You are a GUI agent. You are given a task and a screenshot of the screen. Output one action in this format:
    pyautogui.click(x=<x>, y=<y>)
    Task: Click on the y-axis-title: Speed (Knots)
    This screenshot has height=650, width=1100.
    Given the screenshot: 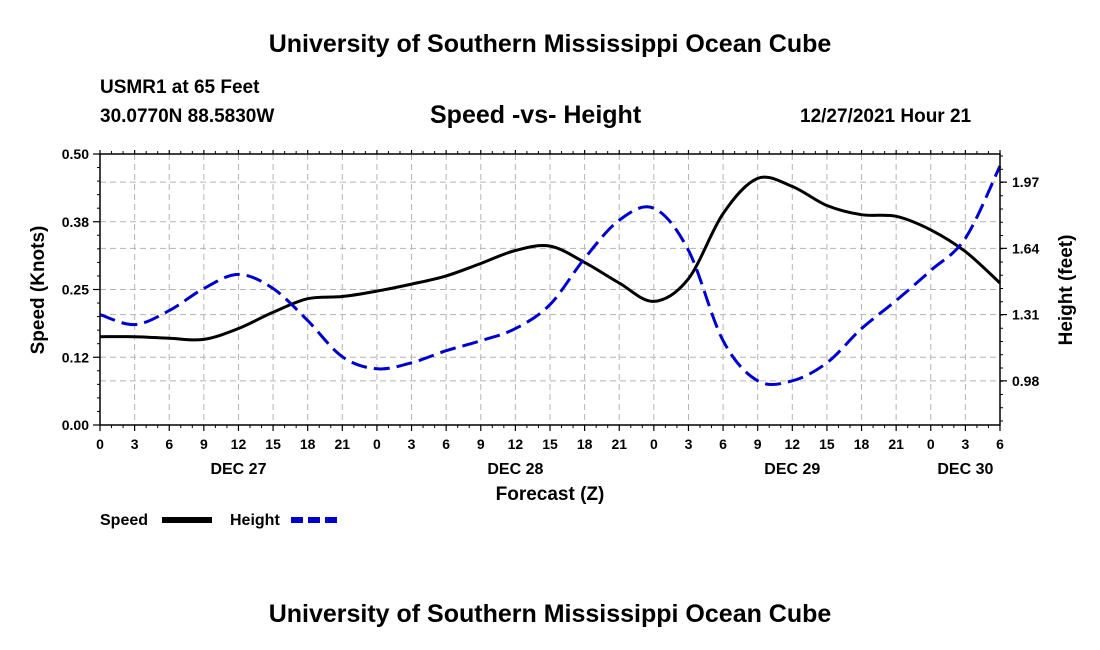 What is the action you would take?
    pyautogui.click(x=38, y=290)
    